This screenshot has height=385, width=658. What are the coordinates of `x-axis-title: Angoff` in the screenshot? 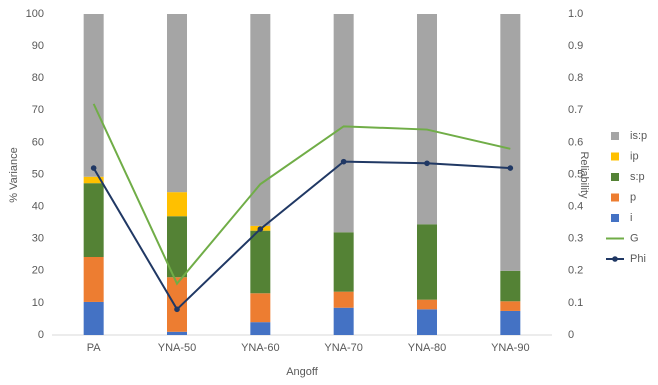 It's located at (302, 372).